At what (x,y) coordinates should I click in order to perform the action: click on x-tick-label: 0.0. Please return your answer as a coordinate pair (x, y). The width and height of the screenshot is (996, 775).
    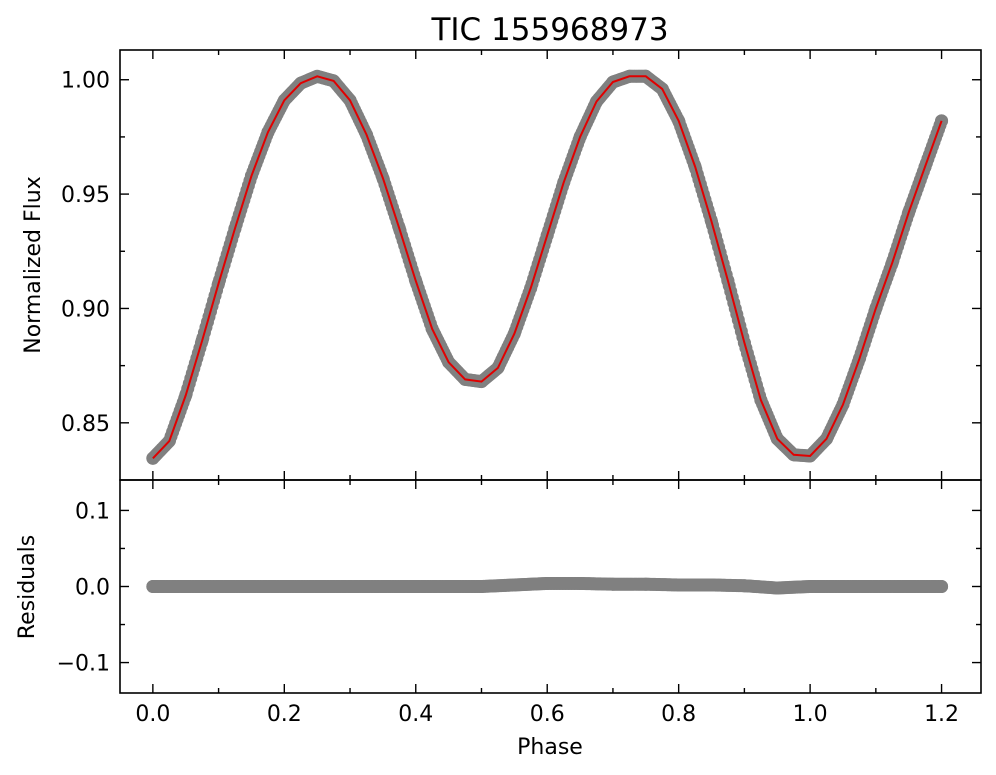
    Looking at the image, I should click on (152, 714).